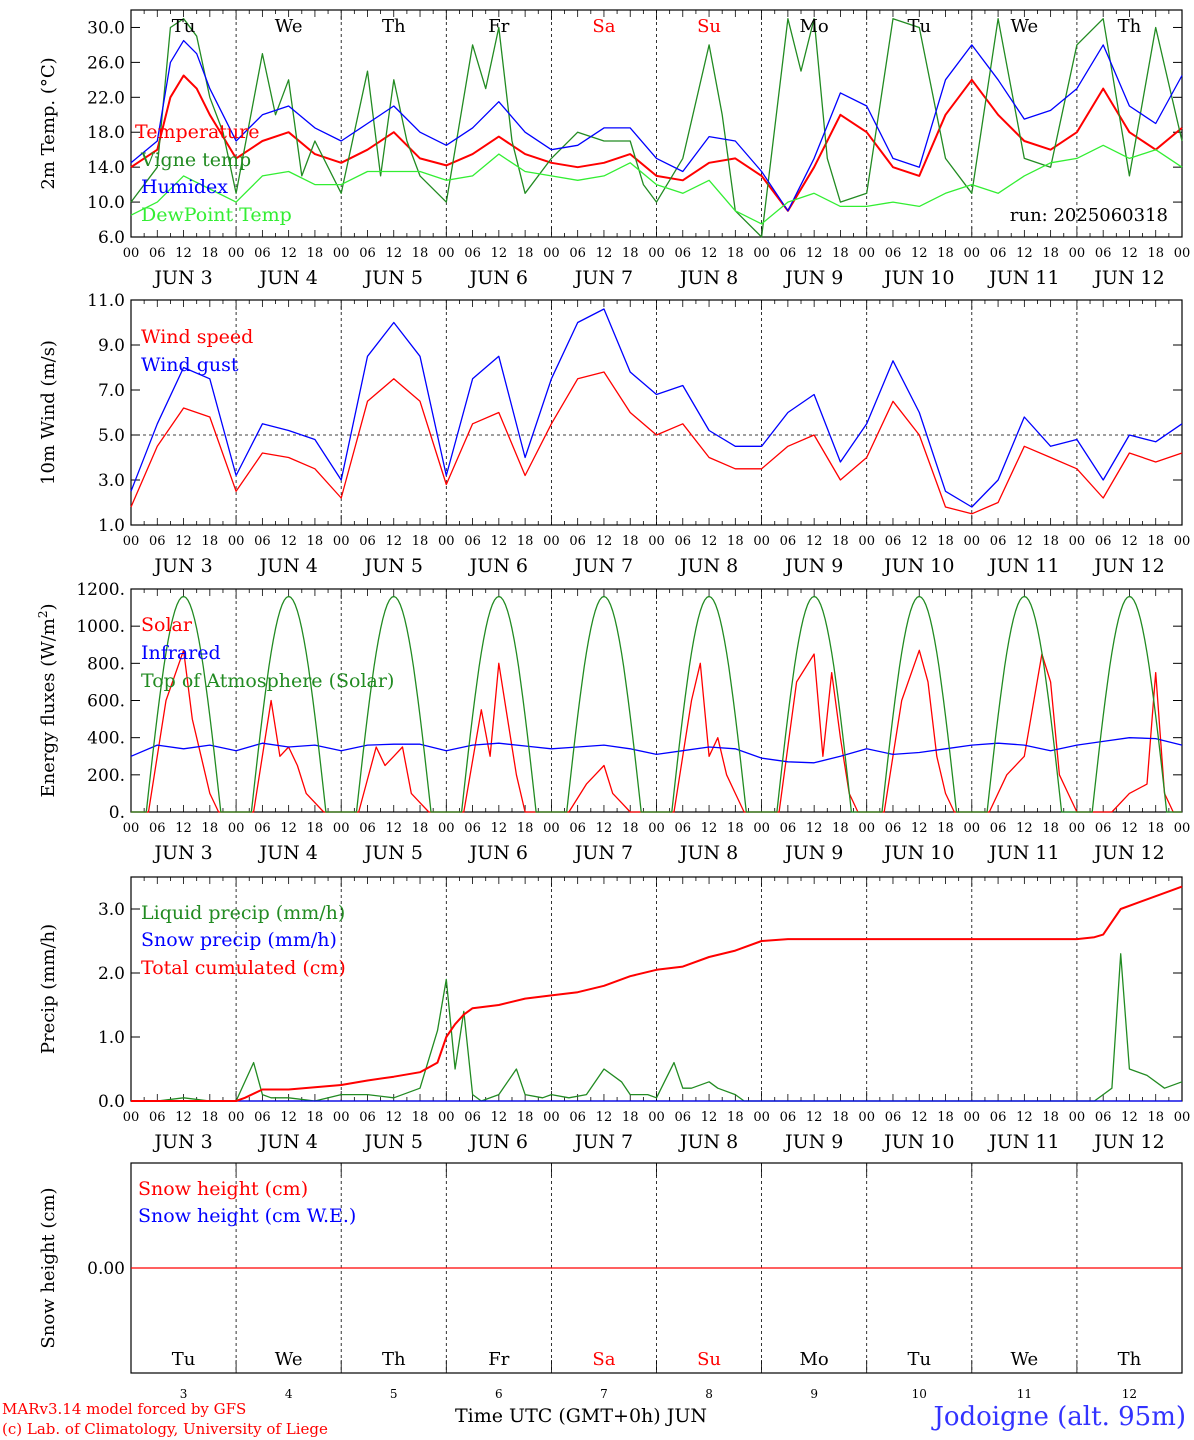 This screenshot has width=1194, height=1440. What do you see at coordinates (708, 1142) in the screenshot?
I see `date-label: JUN 8` at bounding box center [708, 1142].